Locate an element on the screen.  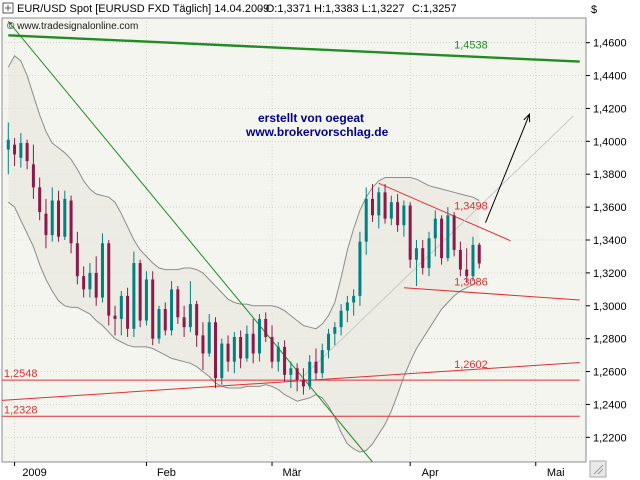
y-tick-label: 1,3200 is located at coordinates (610, 274).